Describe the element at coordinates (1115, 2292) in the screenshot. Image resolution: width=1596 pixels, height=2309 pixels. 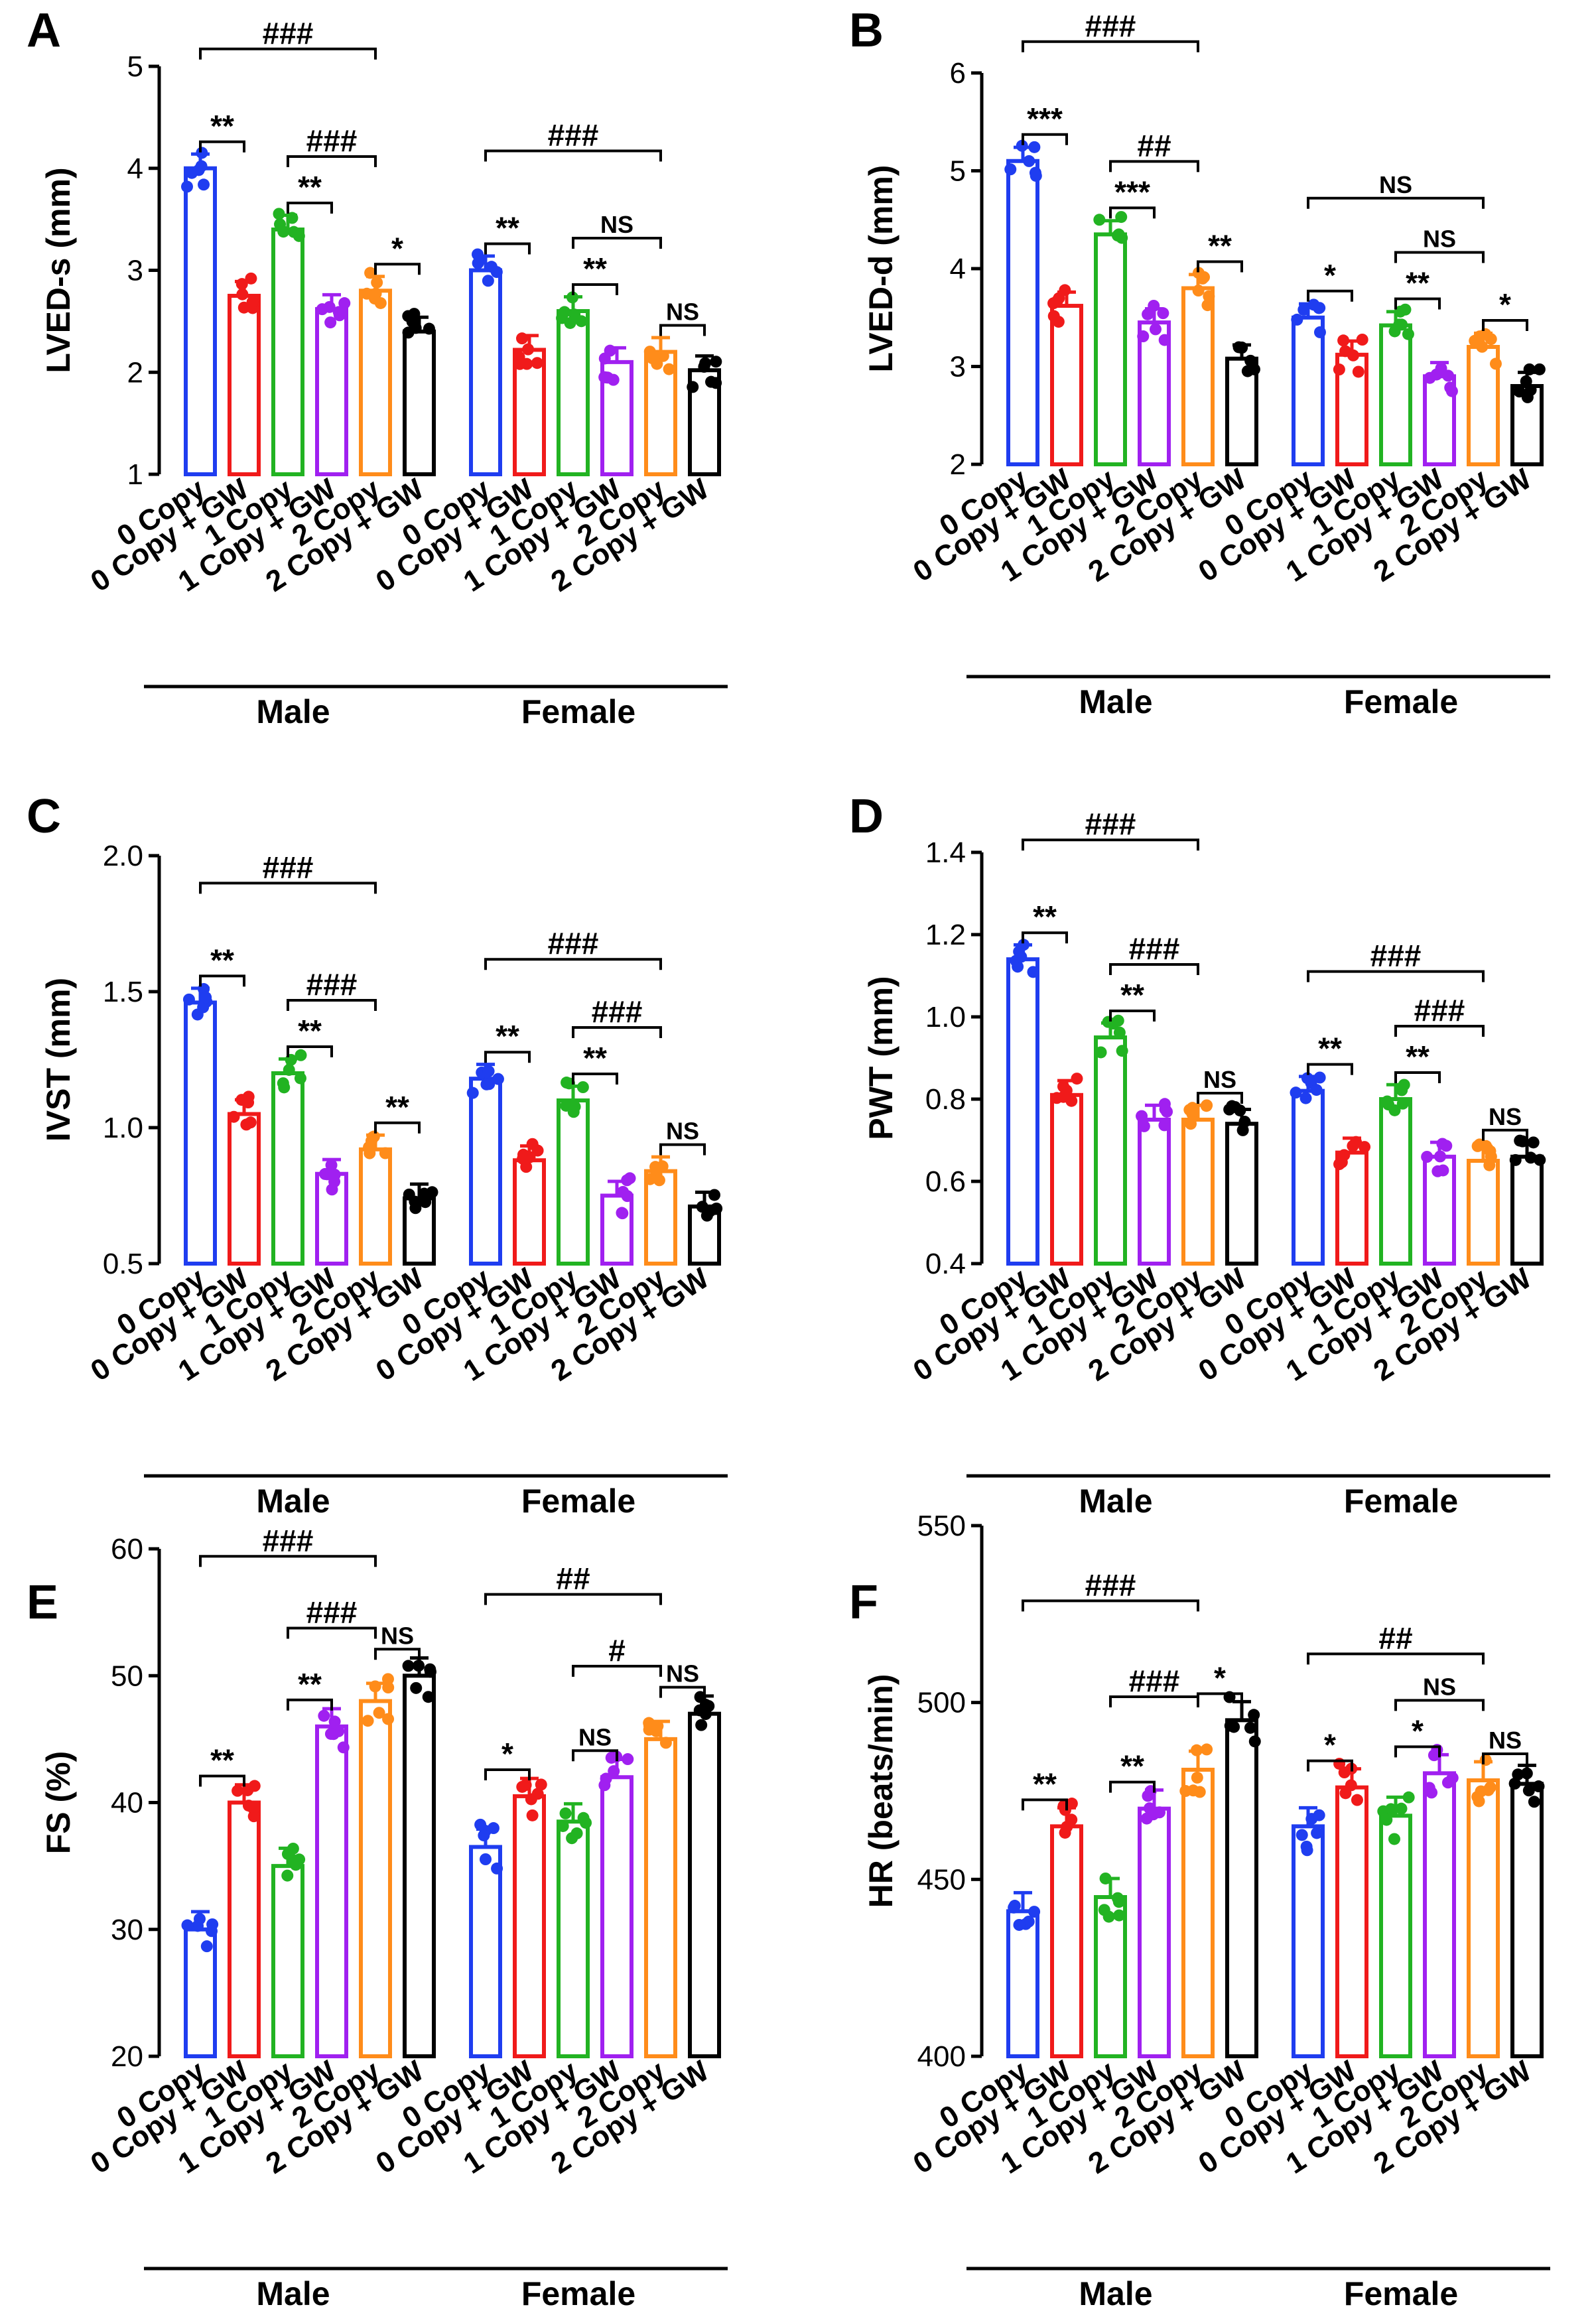
I see `group-label: Male` at that location.